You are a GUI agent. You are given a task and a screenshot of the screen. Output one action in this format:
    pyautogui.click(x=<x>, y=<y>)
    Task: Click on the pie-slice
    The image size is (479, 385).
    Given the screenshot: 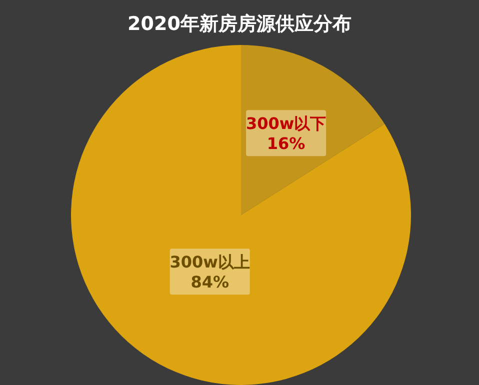 What is the action you would take?
    pyautogui.click(x=313, y=130)
    